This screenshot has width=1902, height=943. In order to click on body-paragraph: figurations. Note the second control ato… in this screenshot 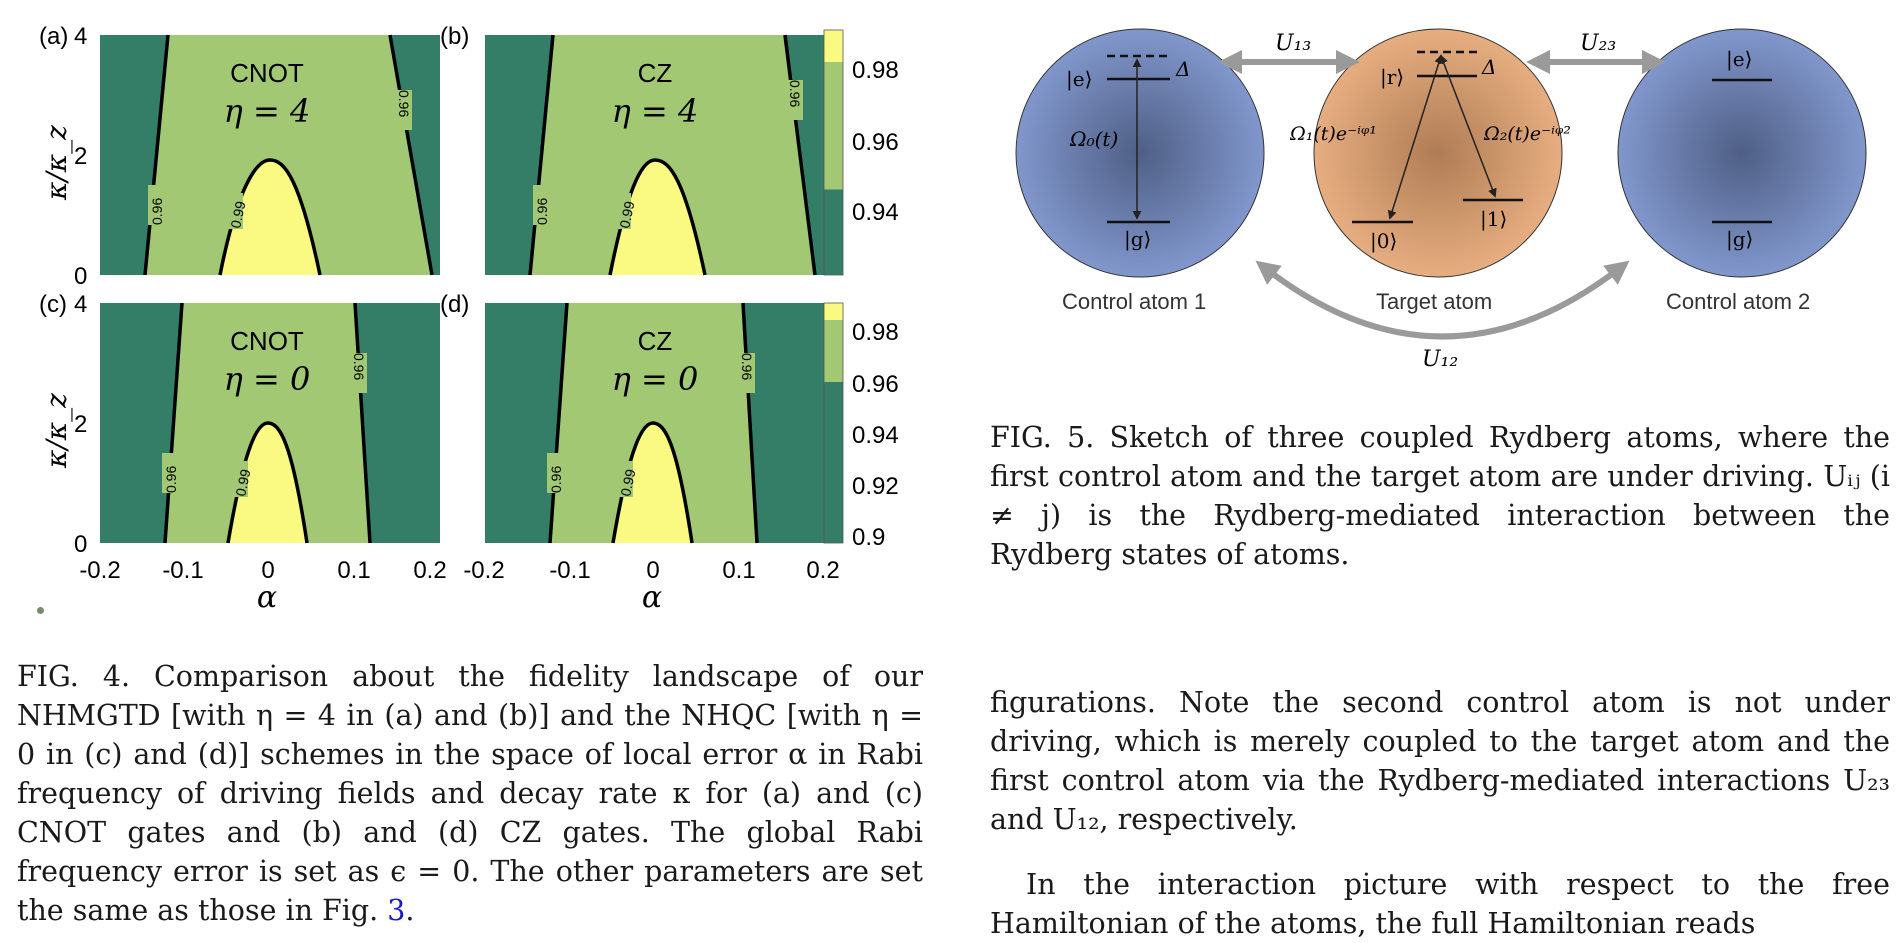, I will do `click(1440, 761)`.